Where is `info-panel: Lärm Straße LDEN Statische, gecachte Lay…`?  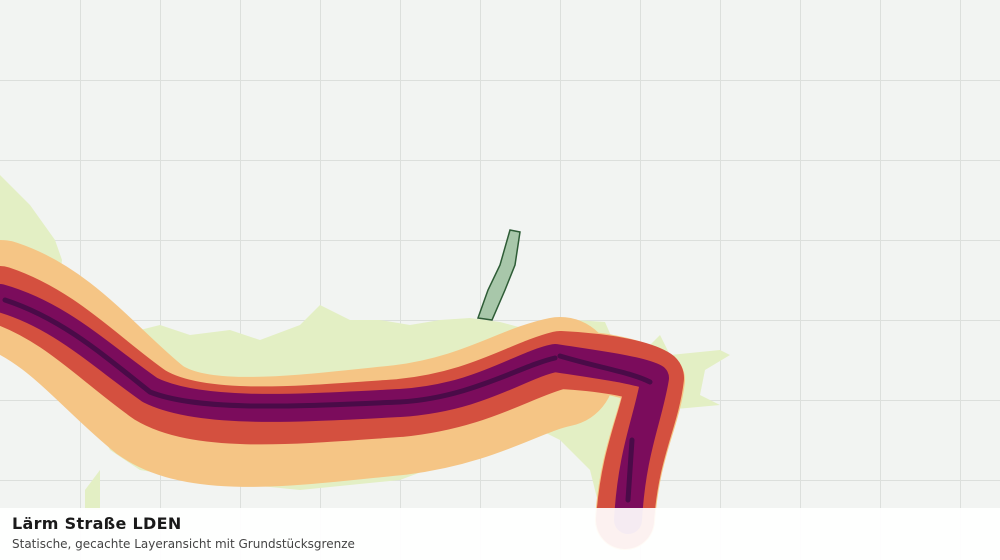
info-panel: Lärm Straße LDEN Statische, gecachte Lay… is located at coordinates (500, 534).